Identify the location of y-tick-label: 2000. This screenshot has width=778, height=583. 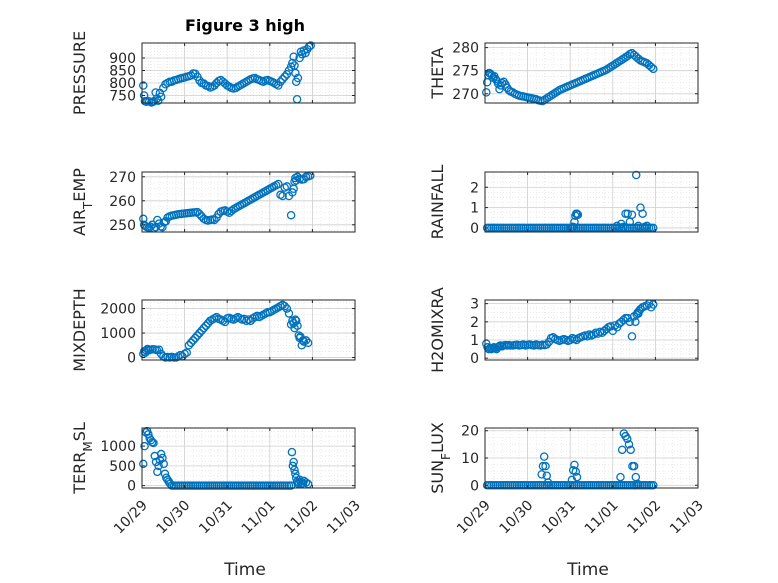
(118, 310).